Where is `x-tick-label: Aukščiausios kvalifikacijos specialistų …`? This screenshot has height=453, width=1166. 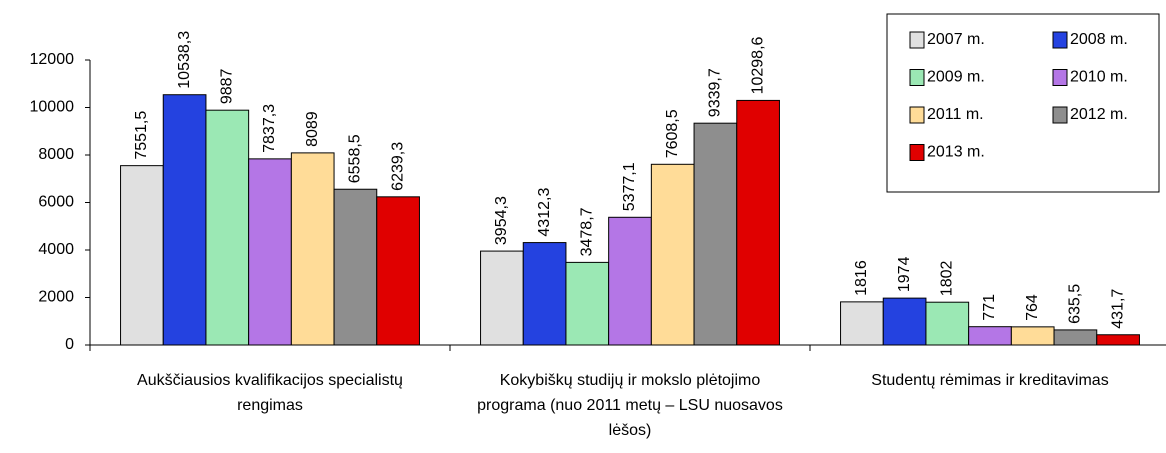 x-tick-label: Aukščiausios kvalifikacijos specialistų … is located at coordinates (270, 393).